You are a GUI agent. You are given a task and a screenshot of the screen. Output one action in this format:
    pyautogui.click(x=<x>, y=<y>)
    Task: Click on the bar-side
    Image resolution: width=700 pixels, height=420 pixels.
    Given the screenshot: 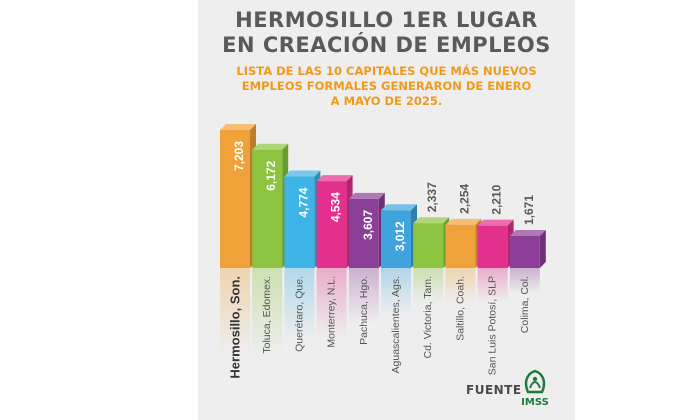 What is the action you would take?
    pyautogui.click(x=542, y=248)
    